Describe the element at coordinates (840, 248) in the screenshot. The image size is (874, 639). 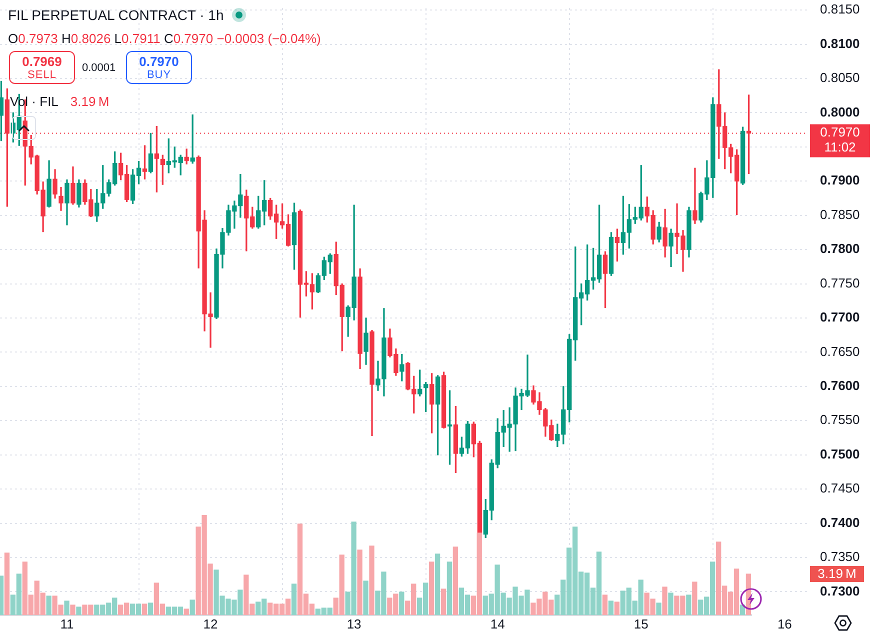
I see `y-tick-label: 0.7800` at that location.